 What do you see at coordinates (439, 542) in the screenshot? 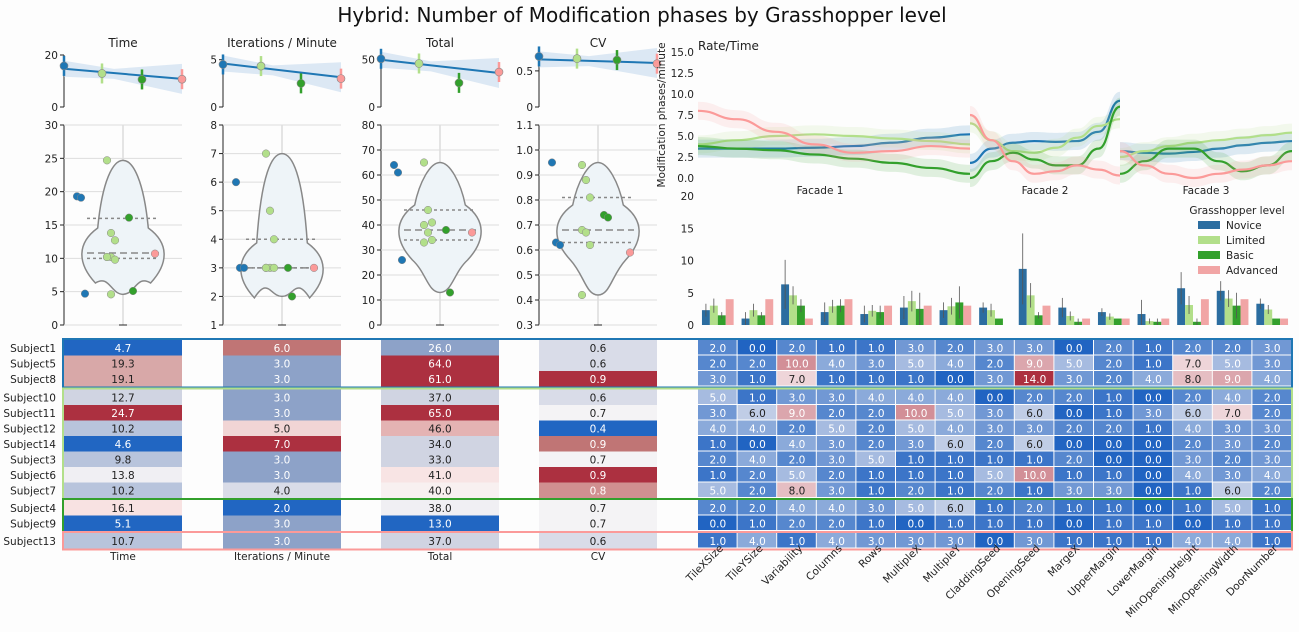
I see `heatmap-cell-value: 37.0` at bounding box center [439, 542].